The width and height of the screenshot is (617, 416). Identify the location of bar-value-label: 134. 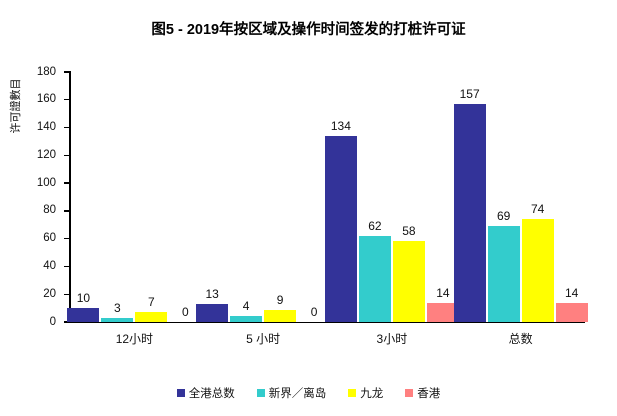
(340, 125).